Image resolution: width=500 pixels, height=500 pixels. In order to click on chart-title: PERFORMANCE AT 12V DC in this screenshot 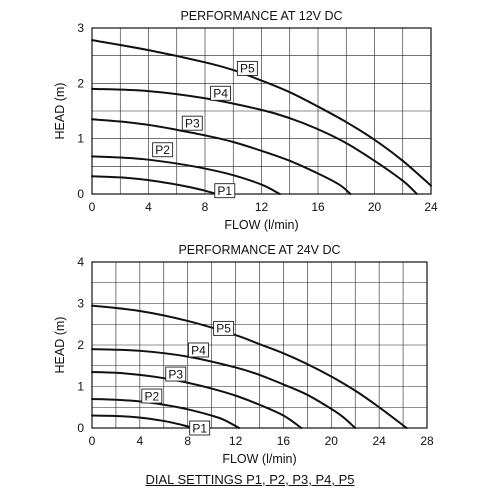, I will do `click(261, 16)`.